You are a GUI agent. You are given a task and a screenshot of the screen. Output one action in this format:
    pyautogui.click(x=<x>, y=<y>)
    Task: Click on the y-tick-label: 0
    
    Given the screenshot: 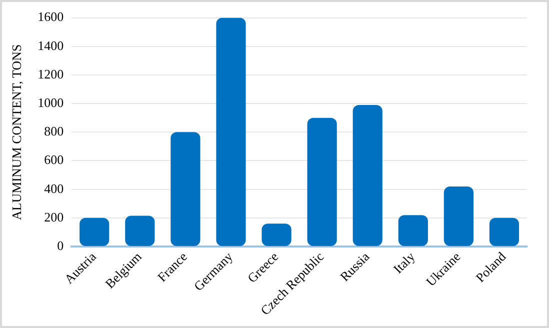 What is the action you would take?
    pyautogui.click(x=60, y=245)
    